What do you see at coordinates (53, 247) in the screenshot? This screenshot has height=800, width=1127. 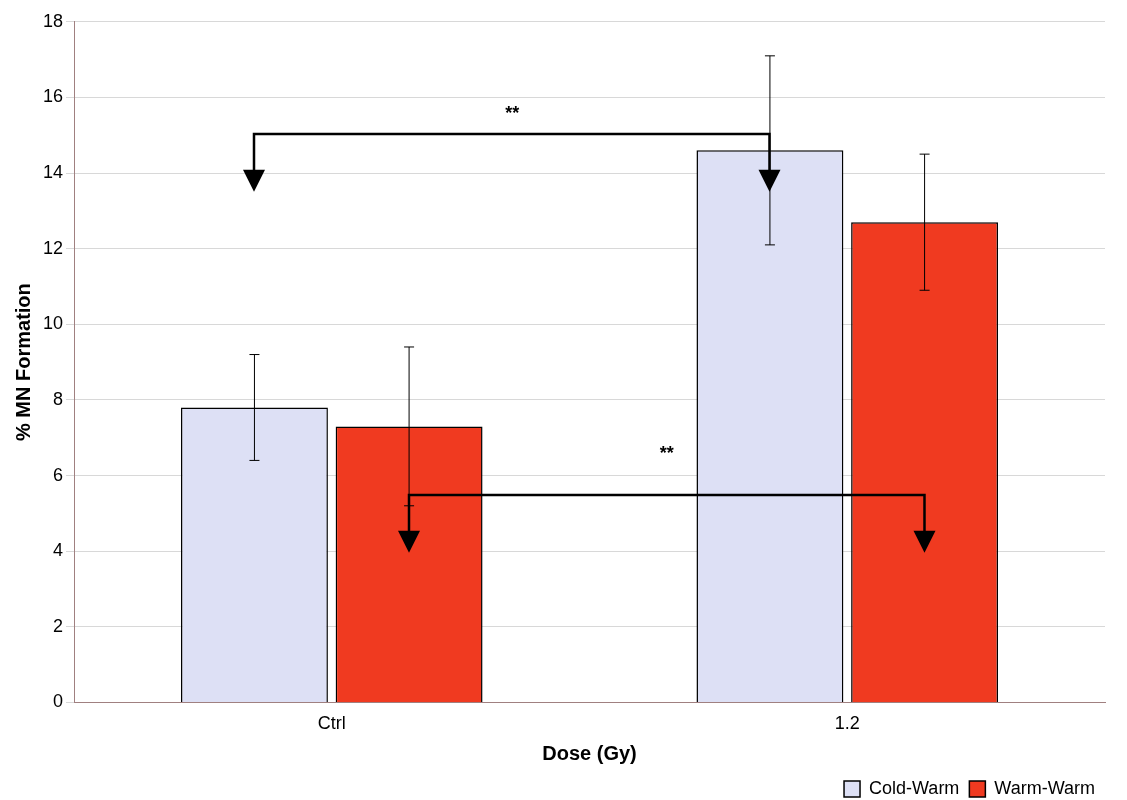 I see `y-tick-label: 12` at bounding box center [53, 247].